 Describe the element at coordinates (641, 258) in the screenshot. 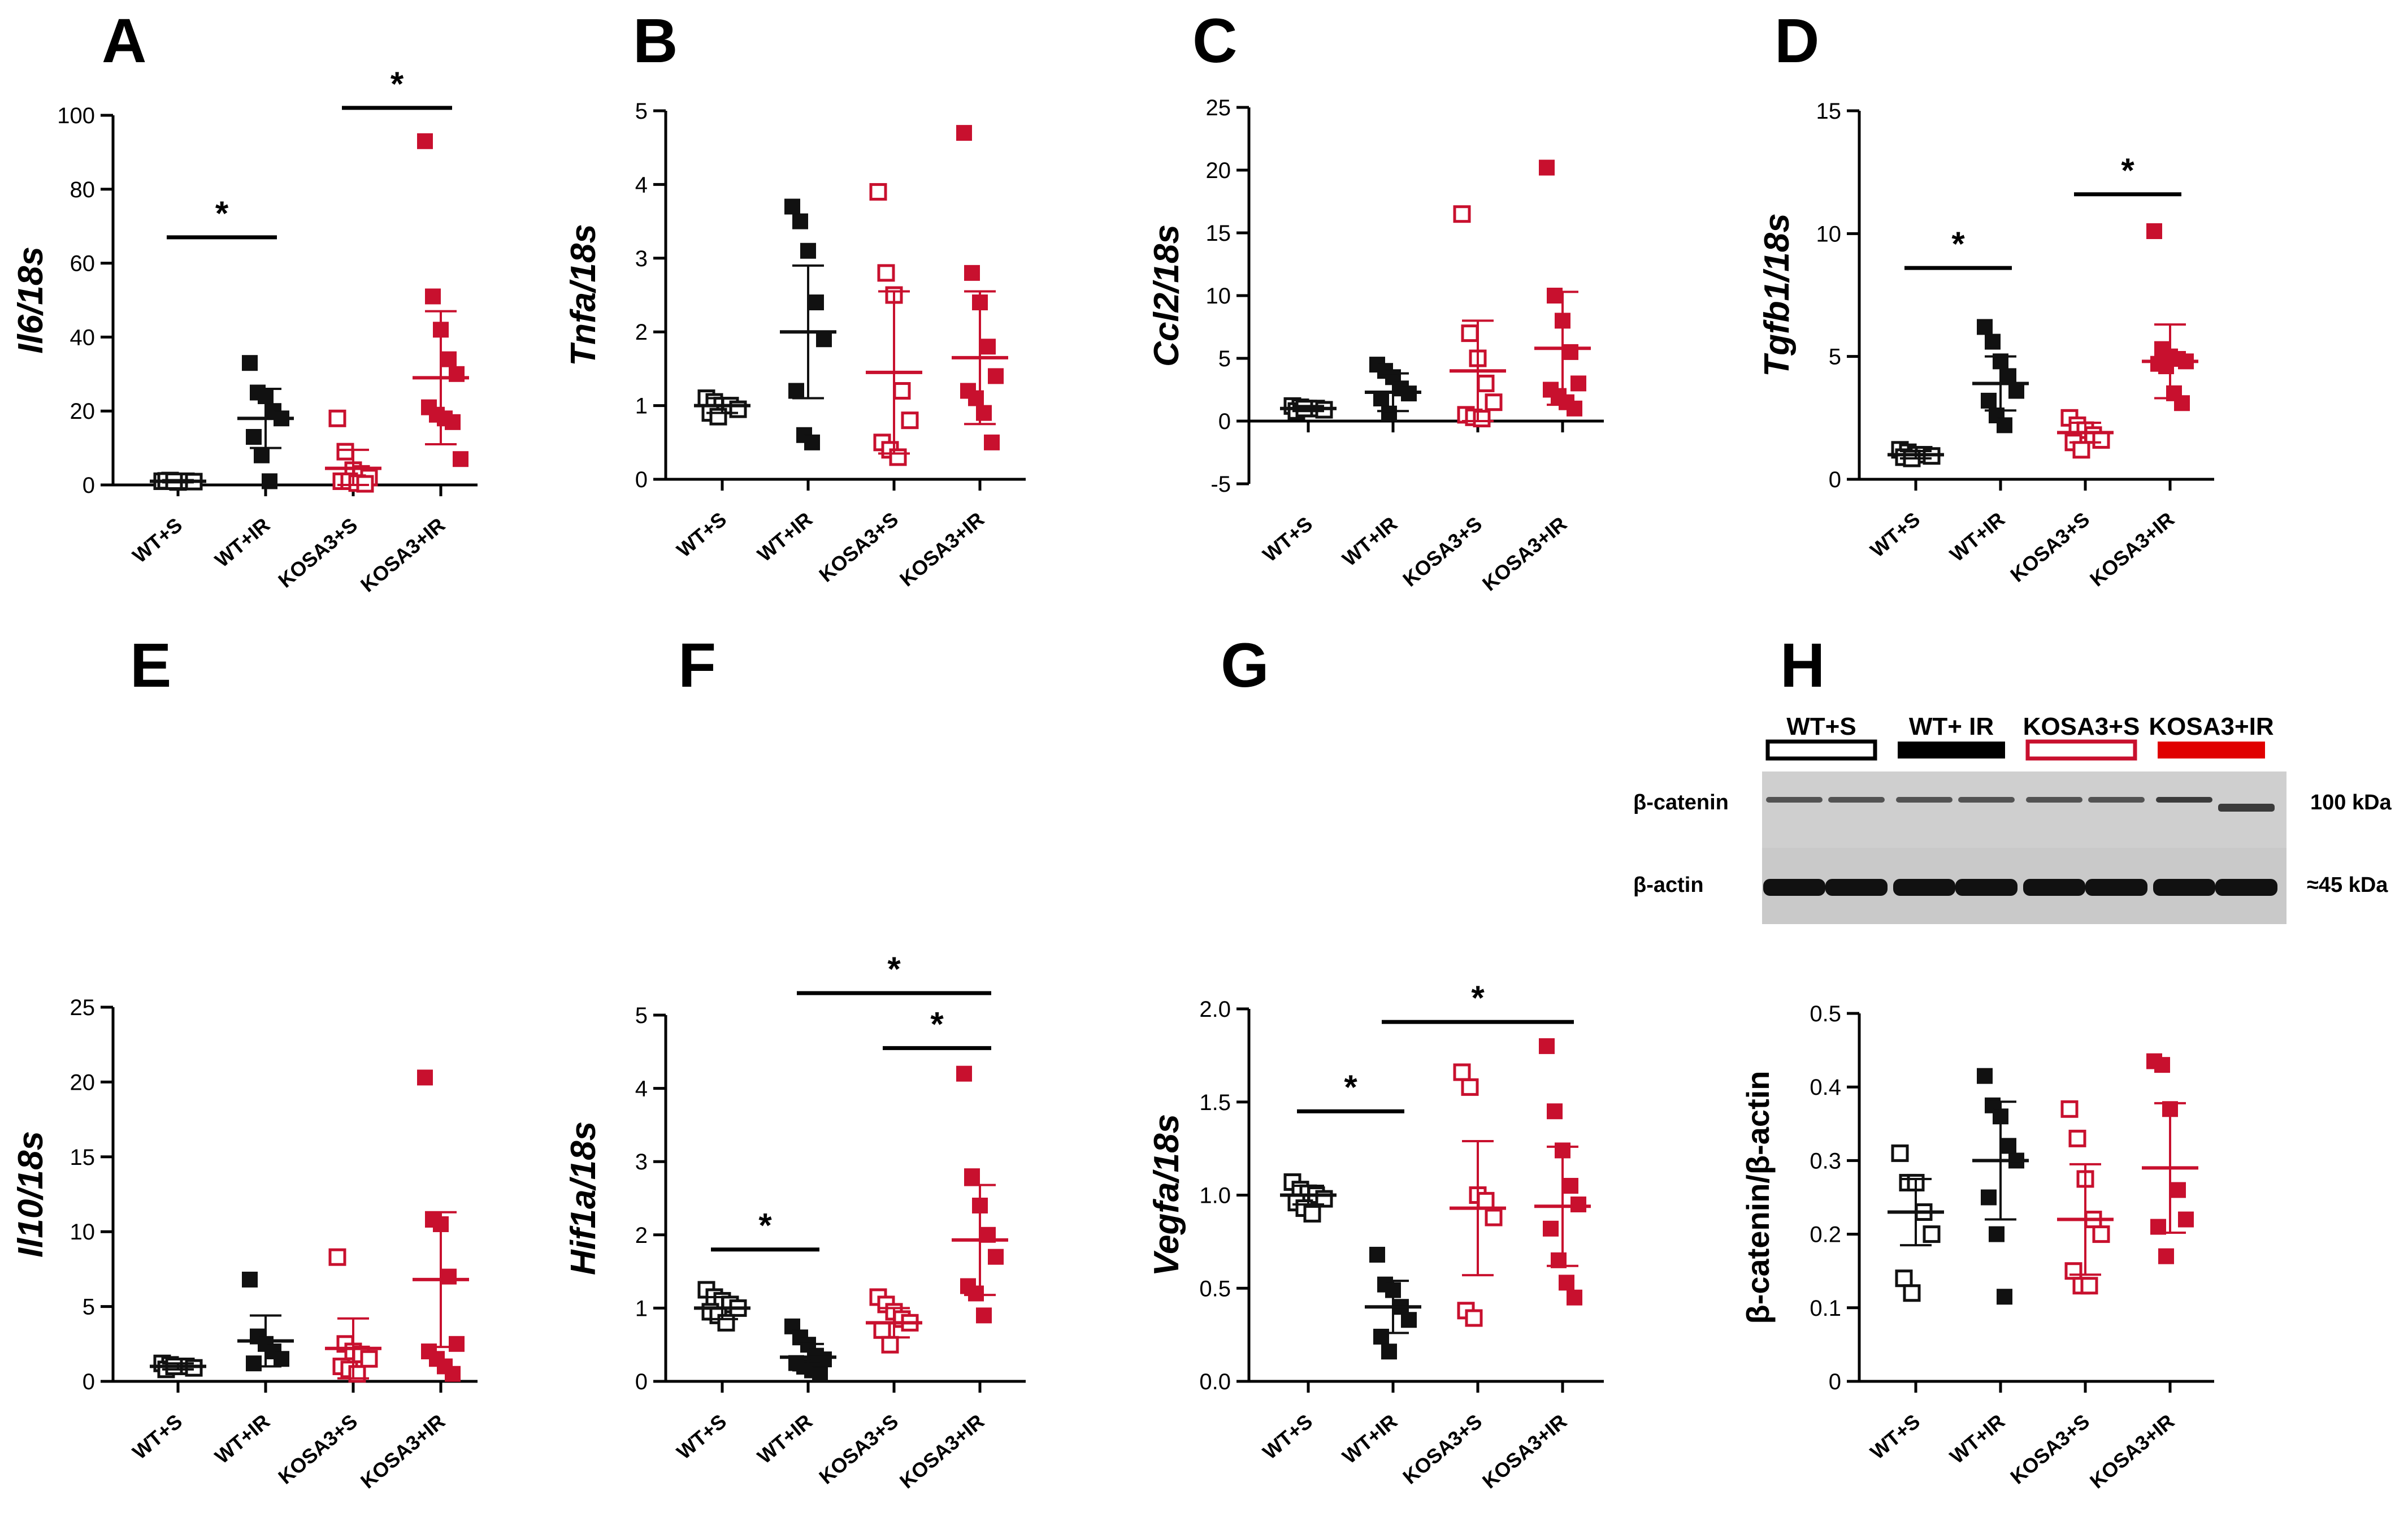

I see `y-tick-label: 3` at that location.